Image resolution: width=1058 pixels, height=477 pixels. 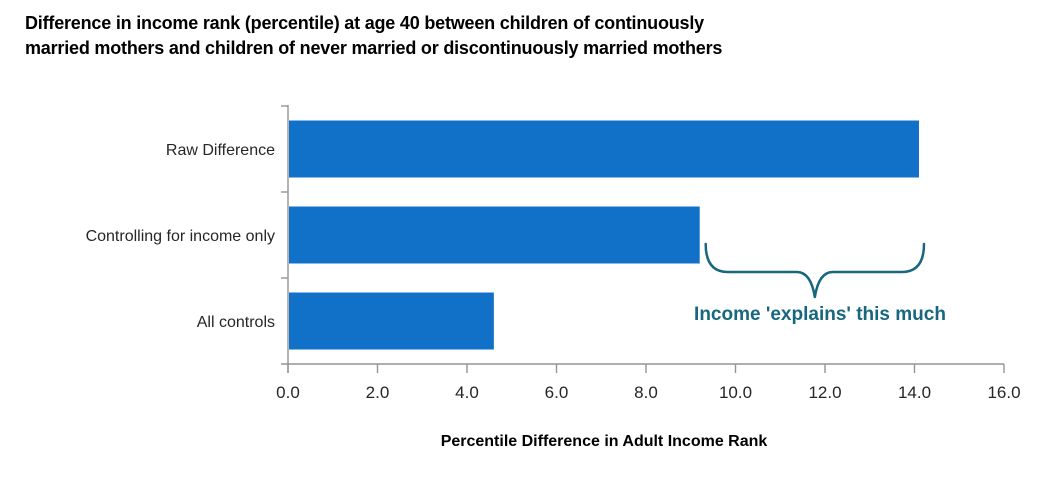 What do you see at coordinates (914, 392) in the screenshot?
I see `x-tick-label: 14.0` at bounding box center [914, 392].